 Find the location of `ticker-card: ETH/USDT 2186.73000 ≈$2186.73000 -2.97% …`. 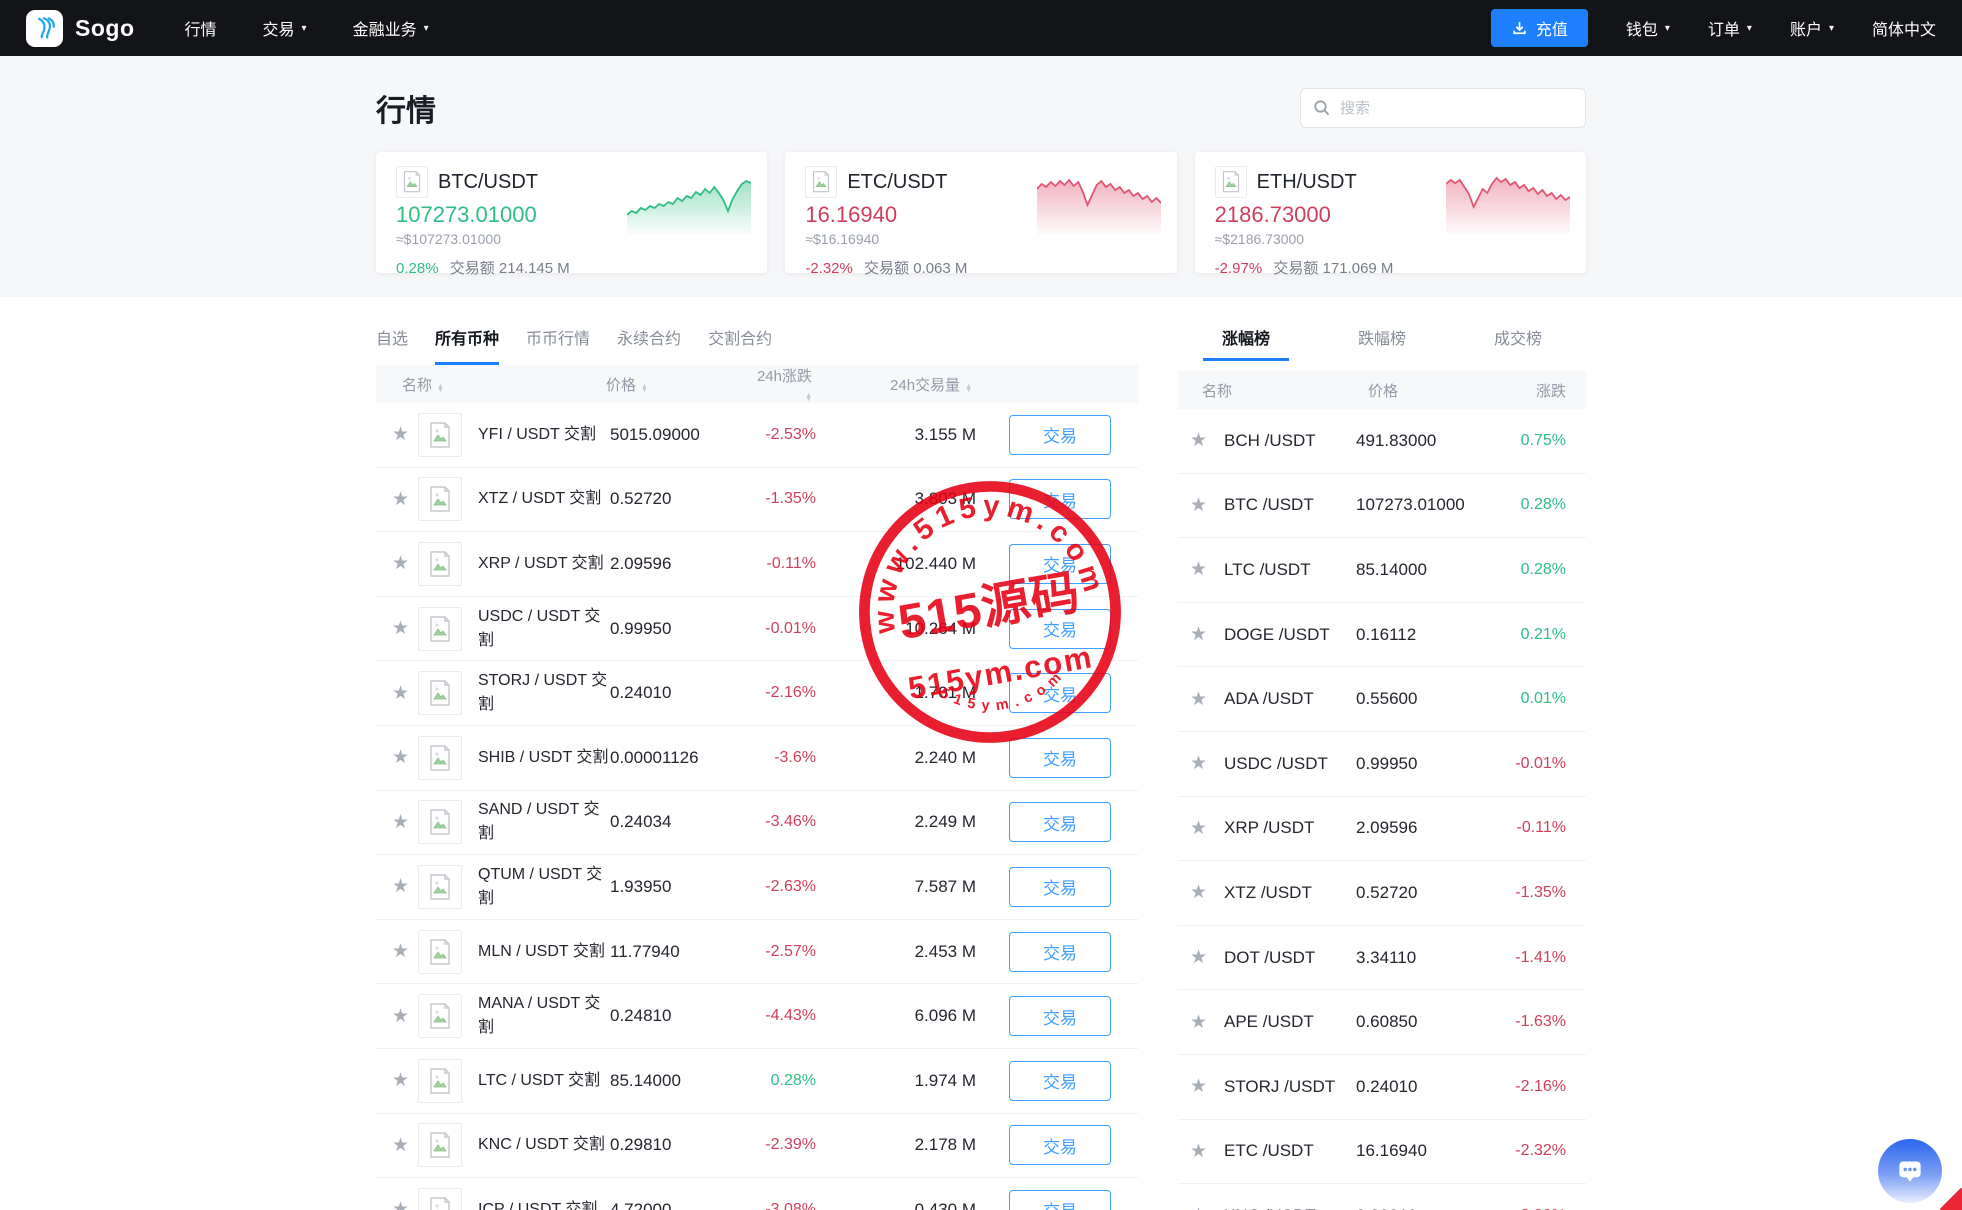

ticker-card: ETH/USDT 2186.73000 ≈$2186.73000 -2.97% … is located at coordinates (1390, 214).